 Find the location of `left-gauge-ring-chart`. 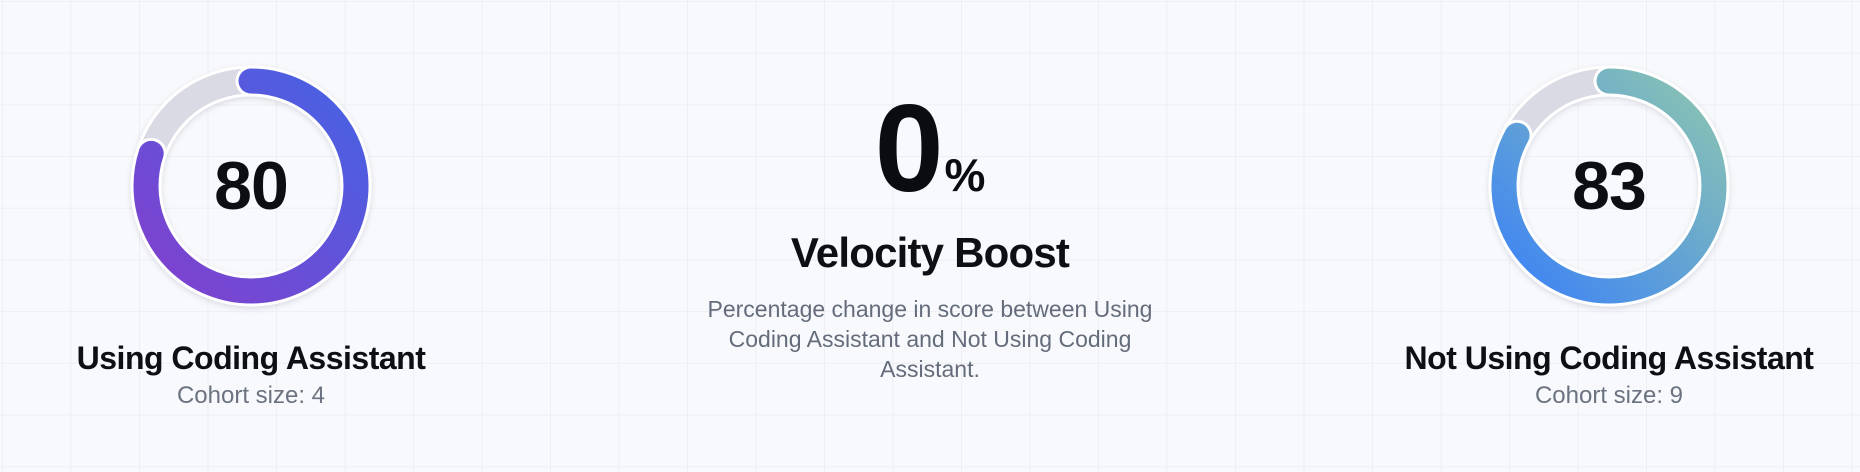

left-gauge-ring-chart is located at coordinates (251, 186).